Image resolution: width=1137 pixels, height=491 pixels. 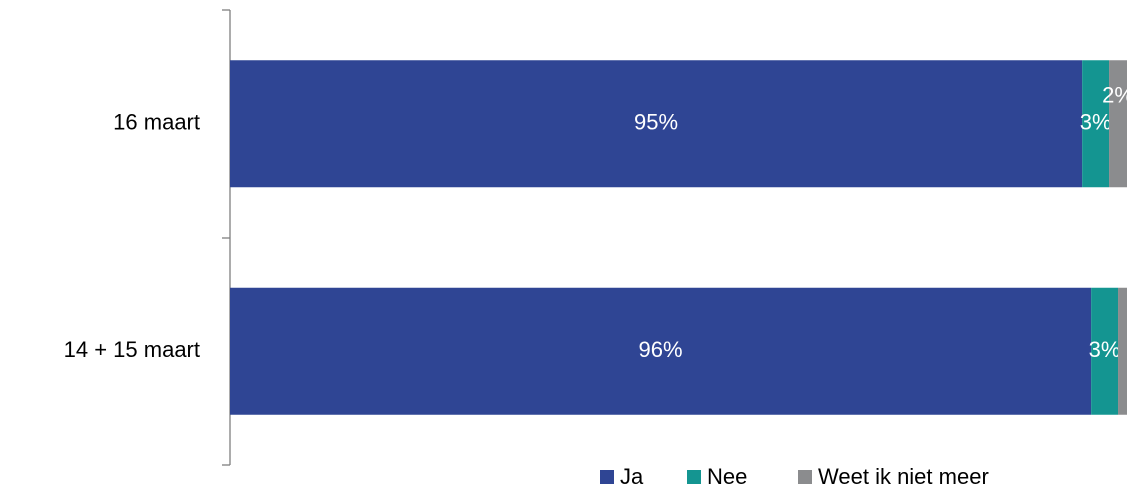 I want to click on y-tick-label: 14 + 15 maart, so click(x=132, y=349).